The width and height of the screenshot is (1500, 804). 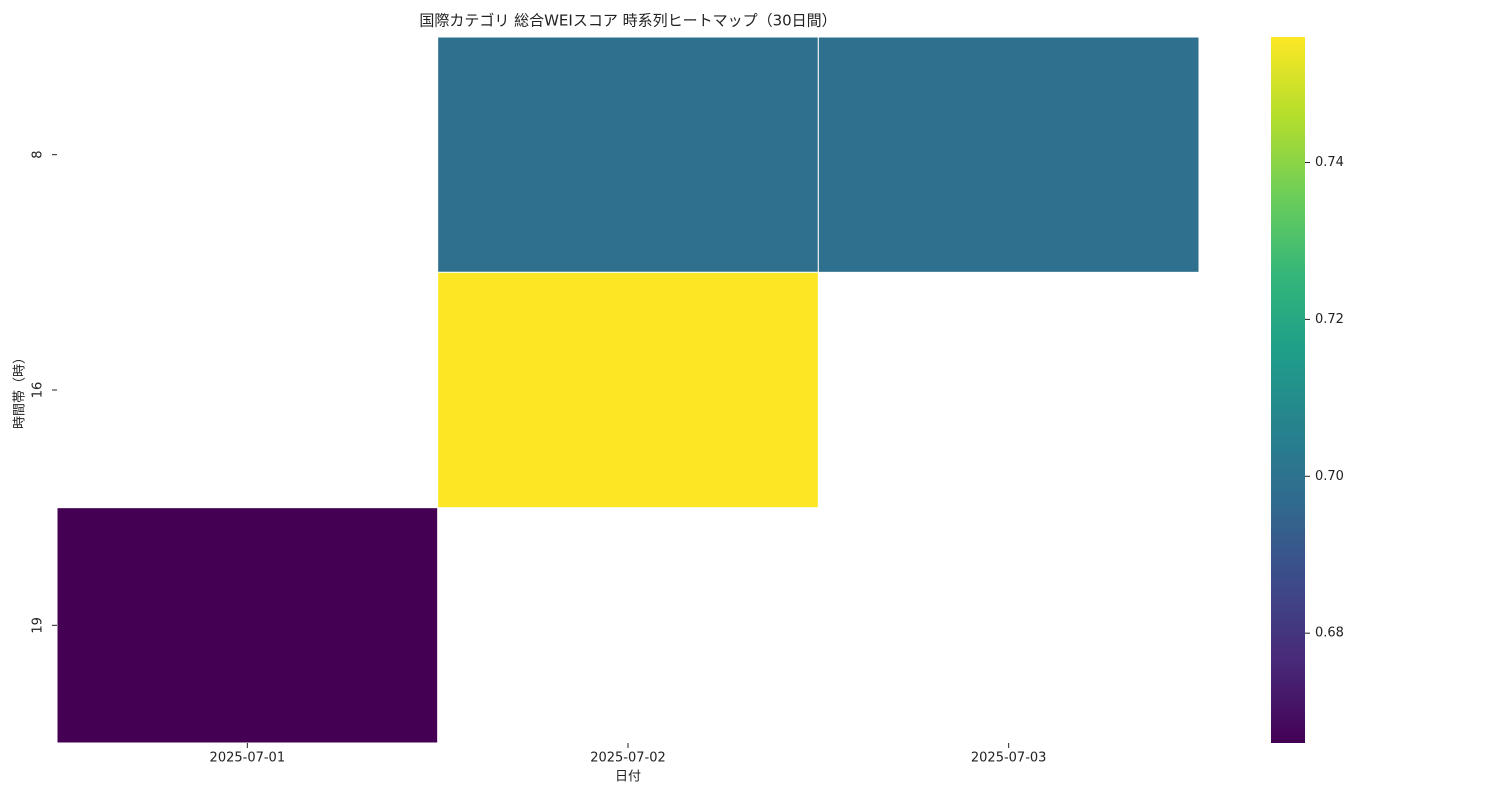 I want to click on colorbar-tick-label: 0.72, so click(x=1329, y=319).